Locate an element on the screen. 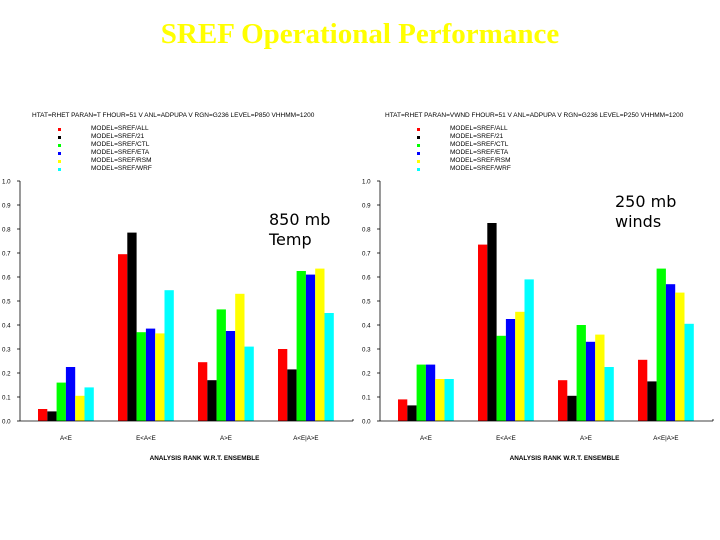 The image size is (720, 540). y-tick-label: 0.8 is located at coordinates (6, 229).